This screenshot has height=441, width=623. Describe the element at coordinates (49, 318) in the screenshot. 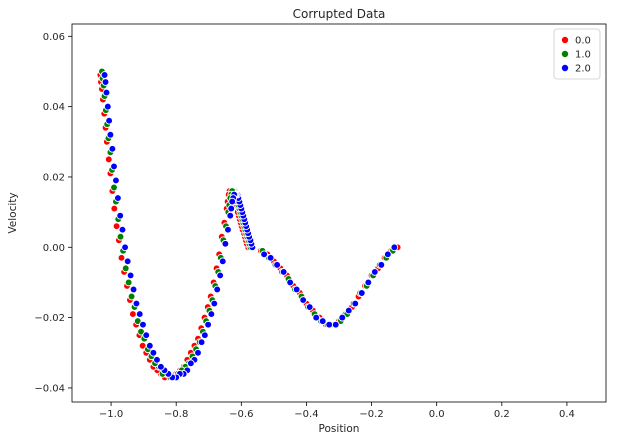

I see `y-tick-label: −0.02` at that location.